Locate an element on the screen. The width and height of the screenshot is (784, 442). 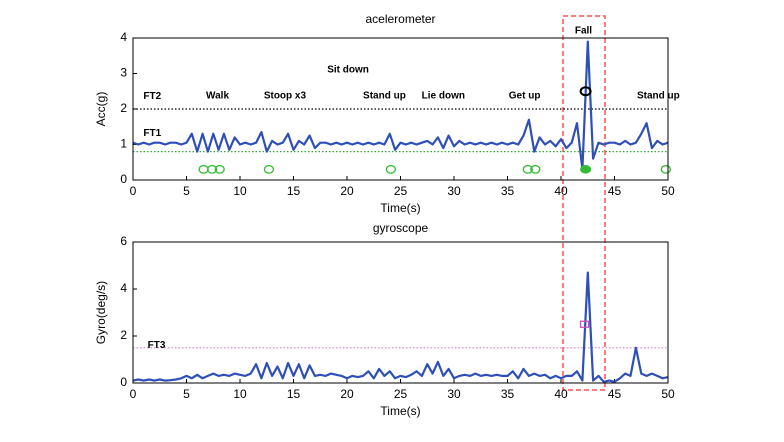
y-axis-label: Gyro(deg/s) is located at coordinates (101, 312).